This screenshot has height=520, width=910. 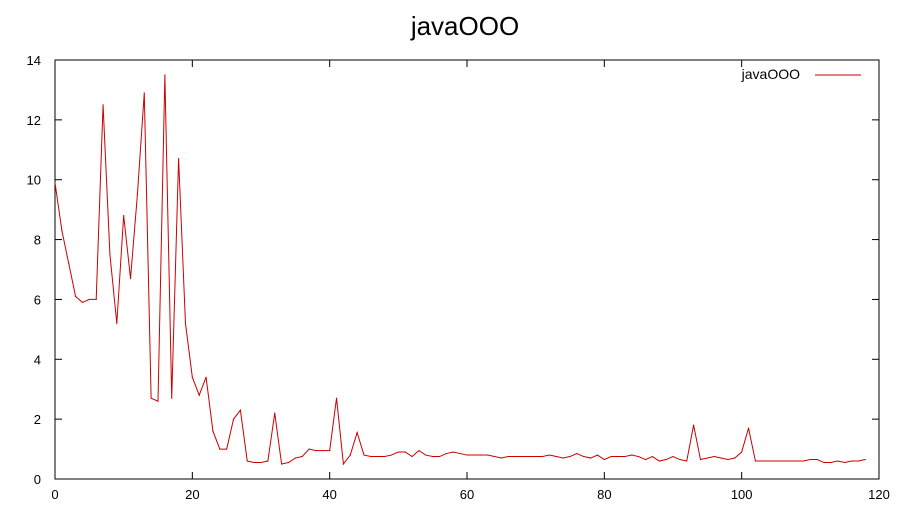 I want to click on y-tick-label: 4, so click(x=37, y=359).